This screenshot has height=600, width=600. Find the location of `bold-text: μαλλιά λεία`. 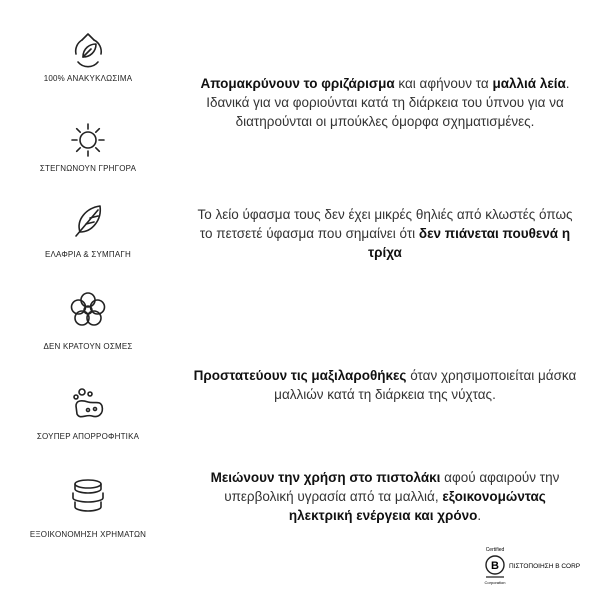

bold-text: μαλλιά λεία is located at coordinates (529, 83).